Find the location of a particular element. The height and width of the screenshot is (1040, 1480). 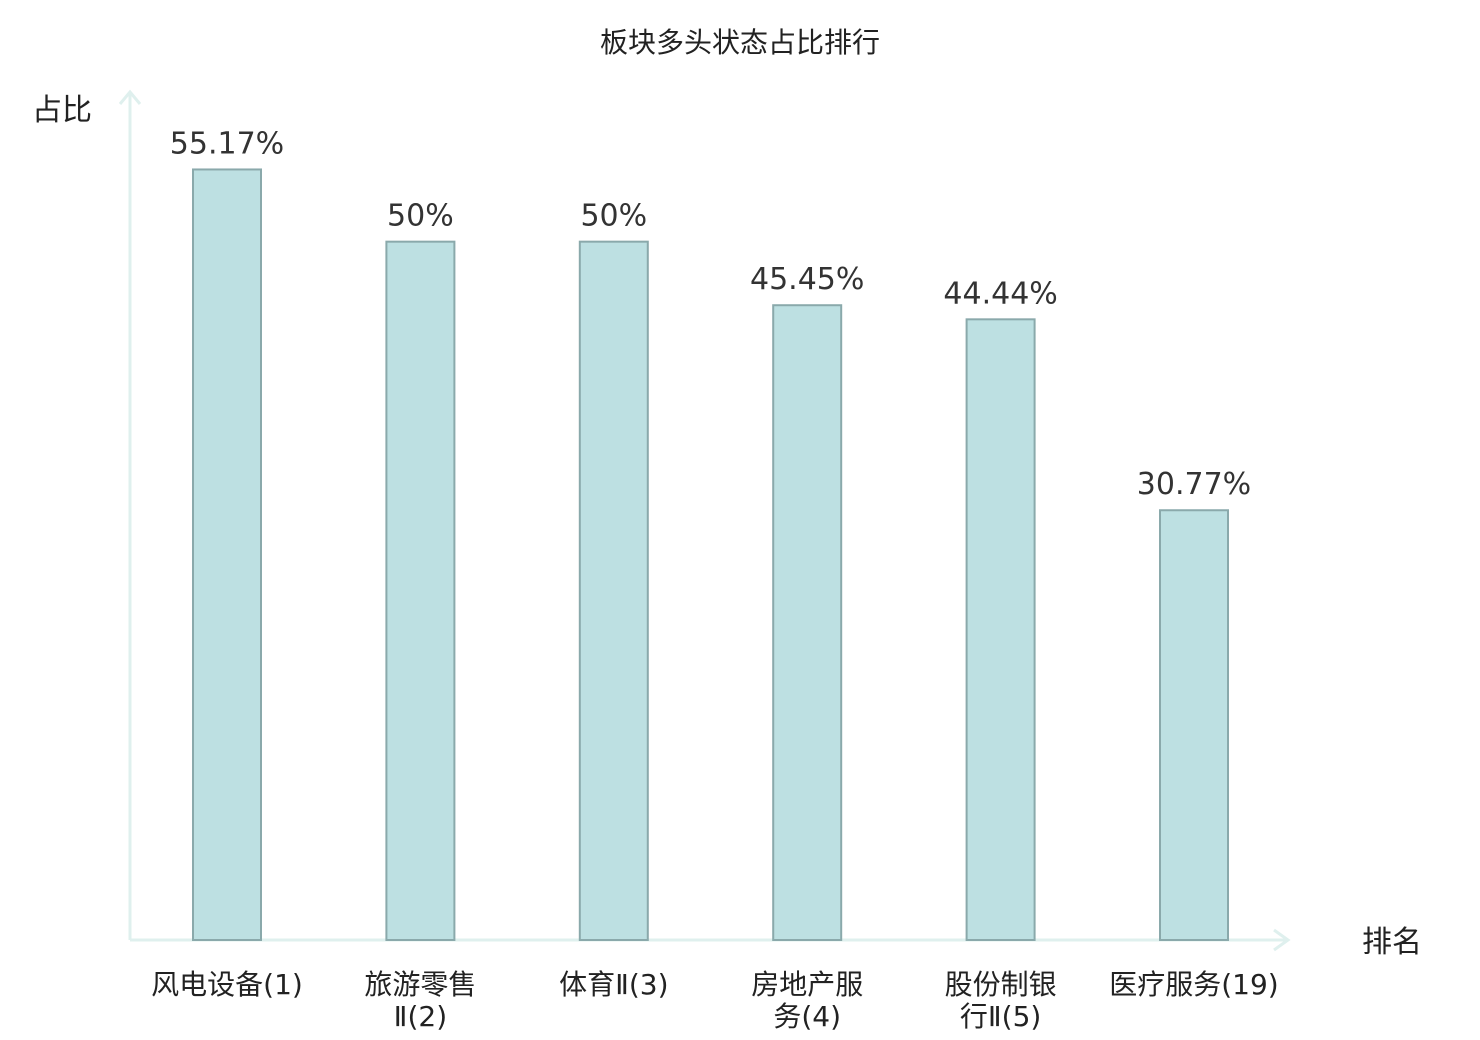

category-label: 旅游零售 is located at coordinates (420, 984).